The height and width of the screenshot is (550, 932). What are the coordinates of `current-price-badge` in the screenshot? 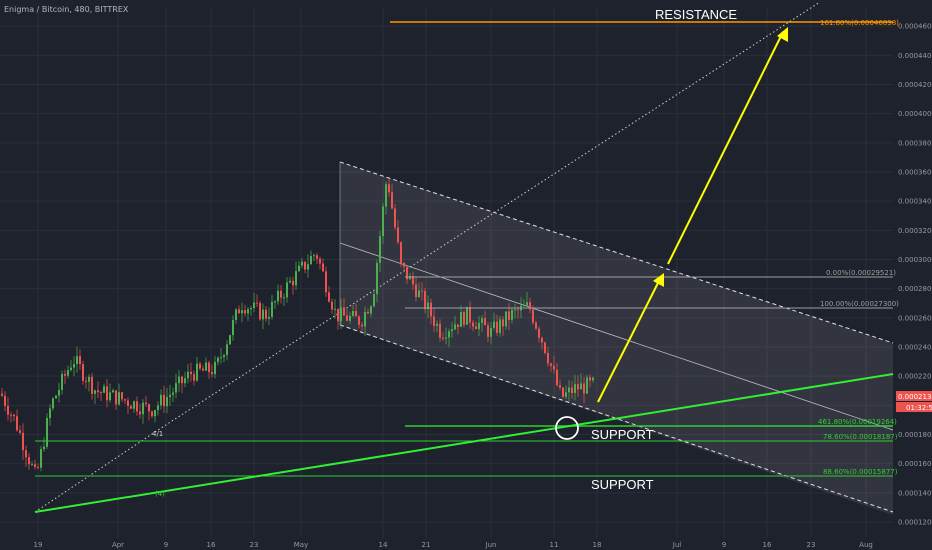 It's located at (914, 396).